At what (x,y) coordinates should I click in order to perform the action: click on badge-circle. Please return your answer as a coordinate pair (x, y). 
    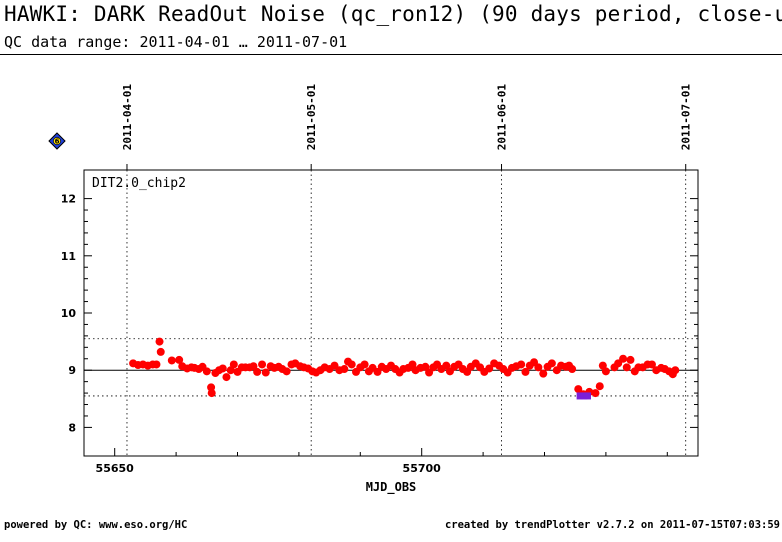
    Looking at the image, I should click on (57, 141).